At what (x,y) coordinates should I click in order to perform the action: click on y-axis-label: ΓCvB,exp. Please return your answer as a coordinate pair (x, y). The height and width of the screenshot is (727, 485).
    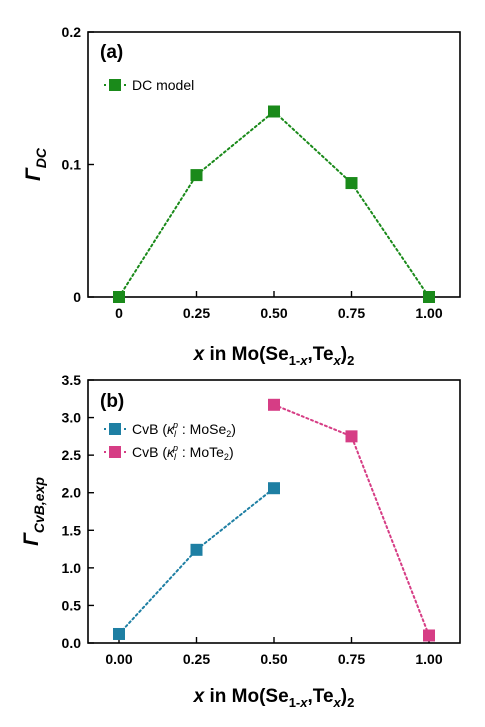
    Looking at the image, I should click on (33, 511).